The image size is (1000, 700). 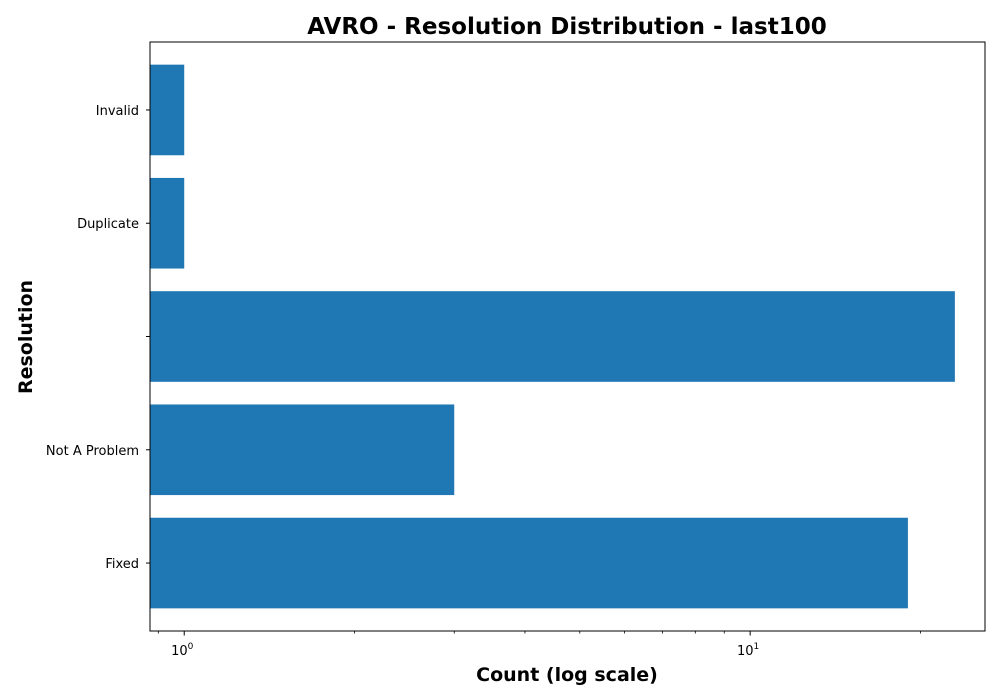 What do you see at coordinates (117, 111) in the screenshot?
I see `y-tick-label: Invalid` at bounding box center [117, 111].